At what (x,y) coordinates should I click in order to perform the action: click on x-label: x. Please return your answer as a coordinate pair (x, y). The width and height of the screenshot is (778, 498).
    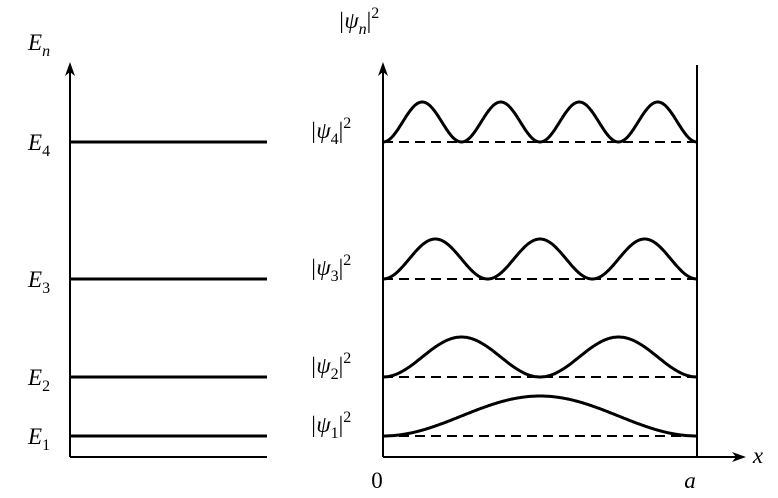
    Looking at the image, I should click on (758, 455).